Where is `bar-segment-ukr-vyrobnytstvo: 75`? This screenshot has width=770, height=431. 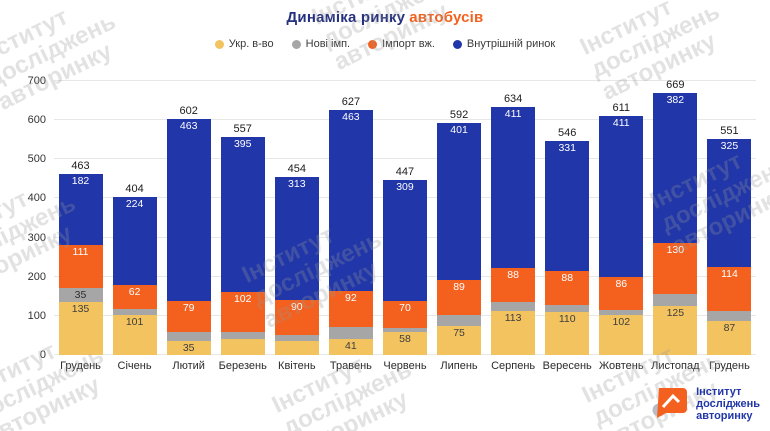
bar-segment-ukr-vyrobnytstvo: 75 is located at coordinates (459, 340).